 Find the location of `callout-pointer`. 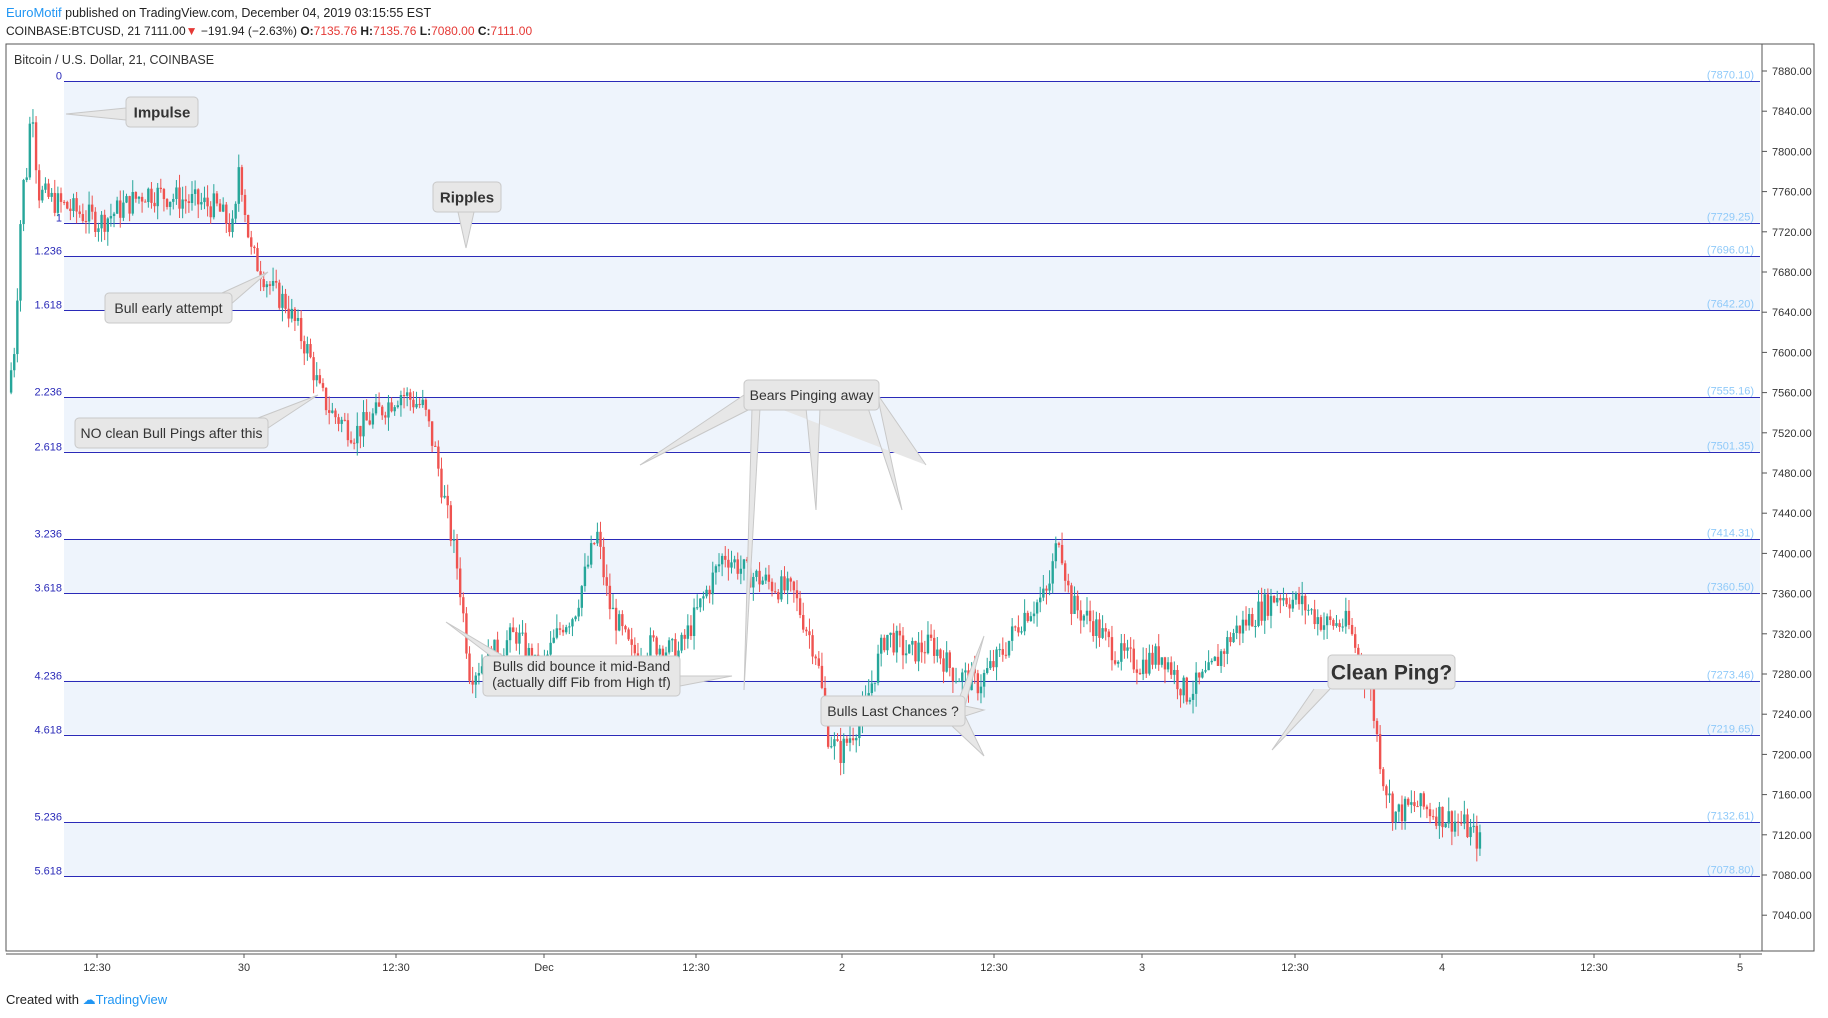

callout-pointer is located at coordinates (245, 288).